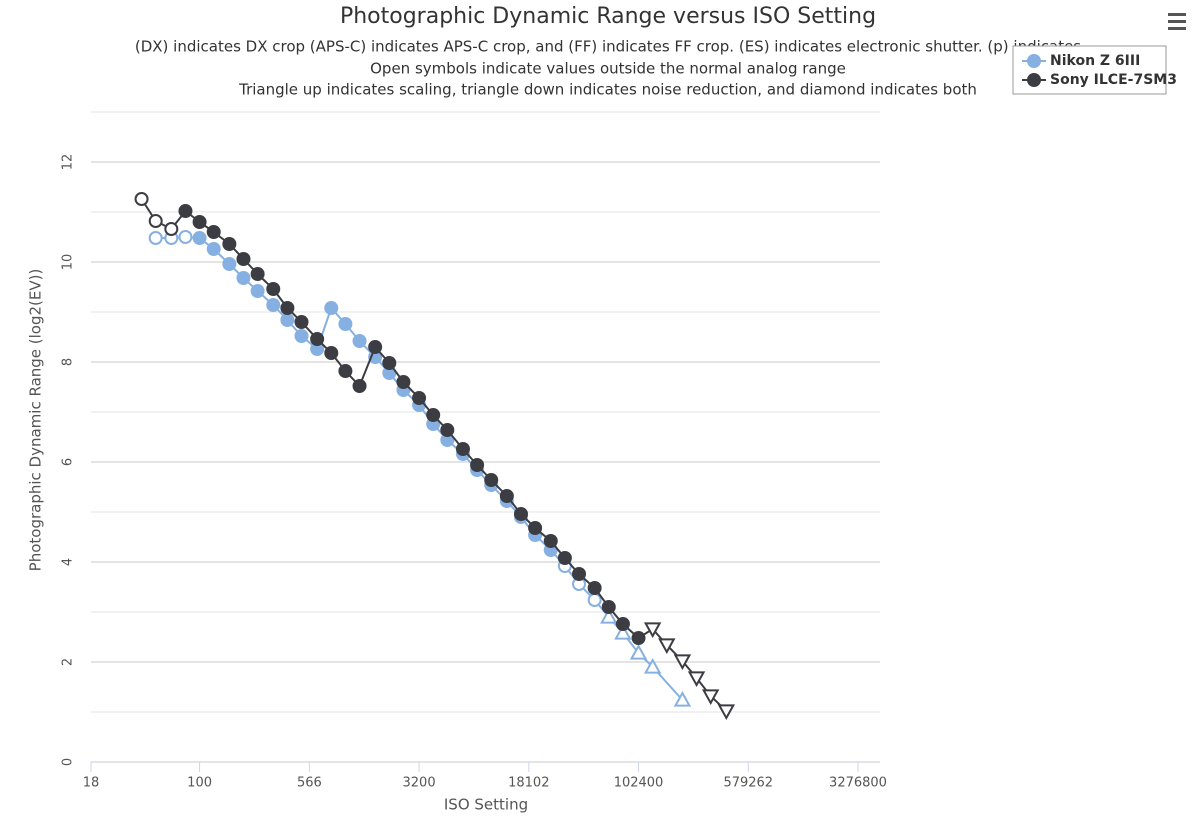  What do you see at coordinates (528, 783) in the screenshot?
I see `x-tick-label: 18102` at bounding box center [528, 783].